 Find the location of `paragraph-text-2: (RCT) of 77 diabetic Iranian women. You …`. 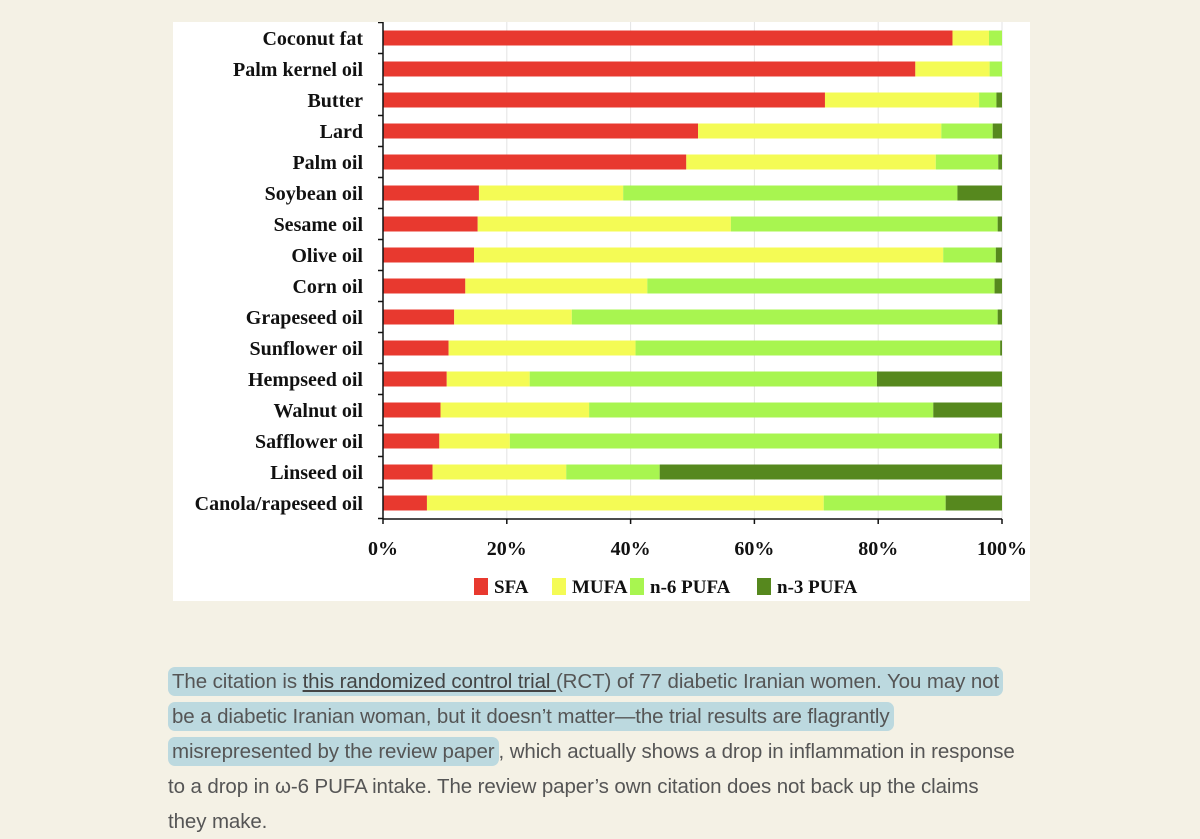

paragraph-text-2: (RCT) of 77 diabetic Iranian women. You … is located at coordinates (586, 716).